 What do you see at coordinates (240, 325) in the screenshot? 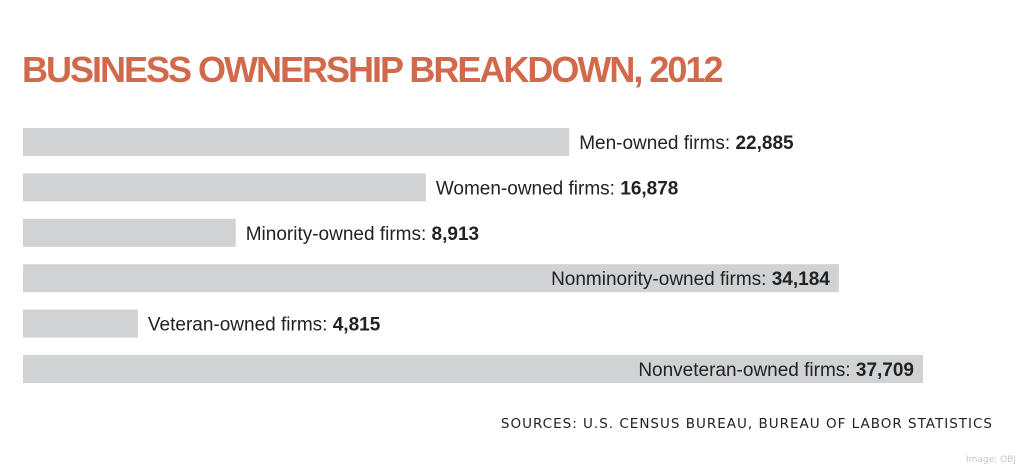
I see `category-label-4: Veteran-owned firms:` at bounding box center [240, 325].